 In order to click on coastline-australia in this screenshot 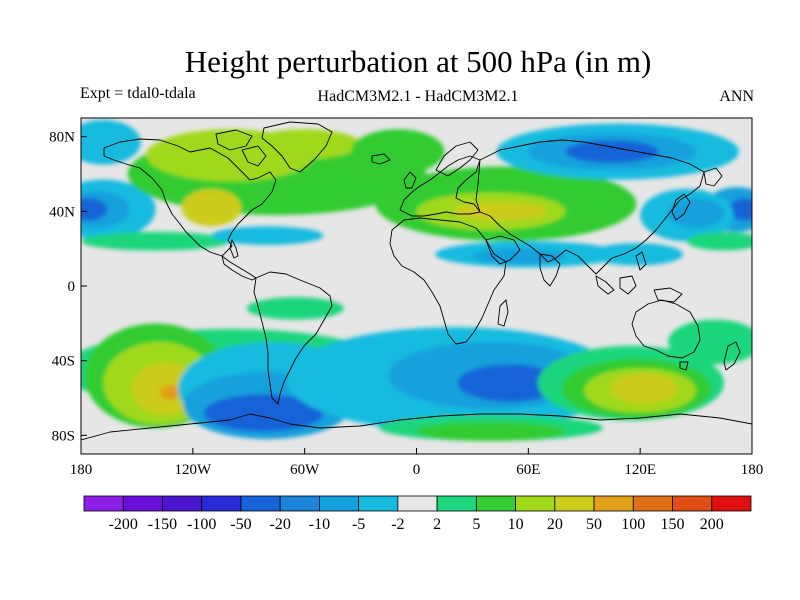, I will do `click(666, 329)`.